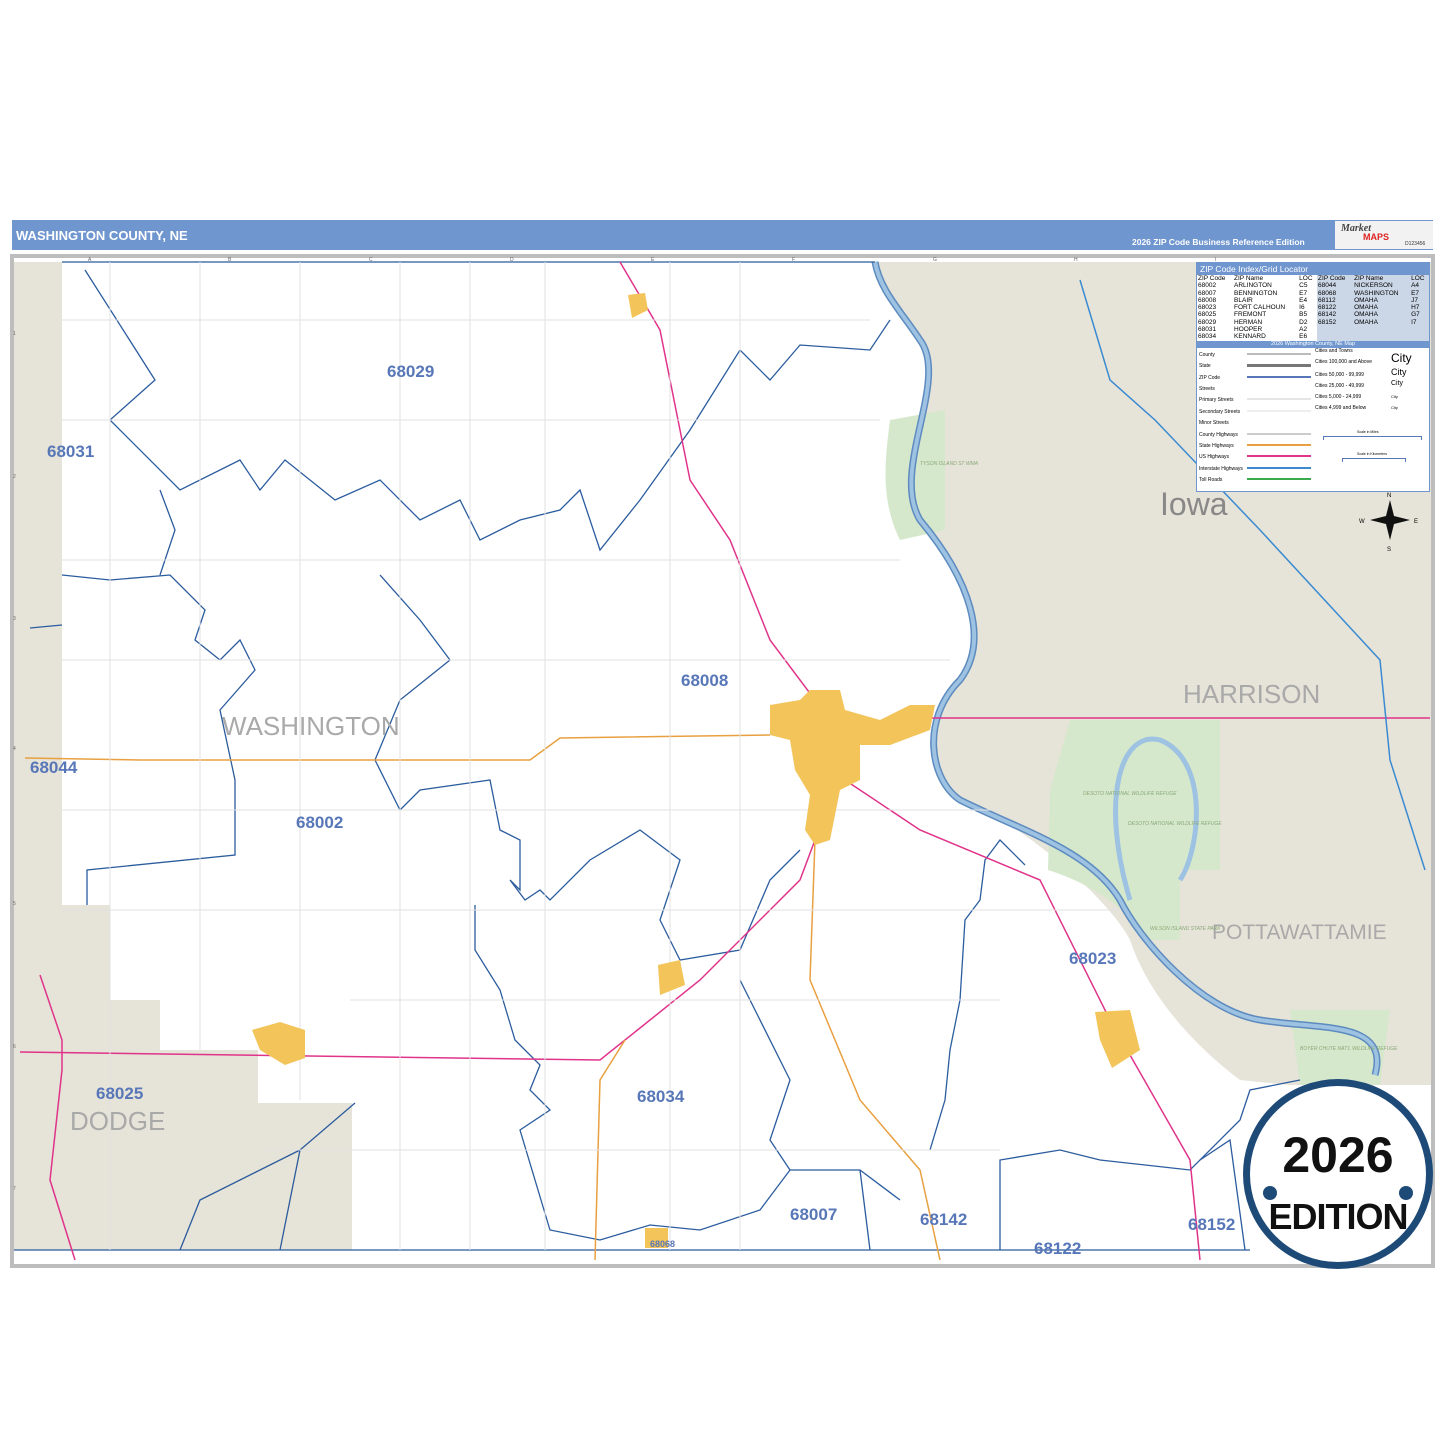 The image size is (1445, 1445). What do you see at coordinates (1362, 522) in the screenshot?
I see `svg-text: W` at bounding box center [1362, 522].